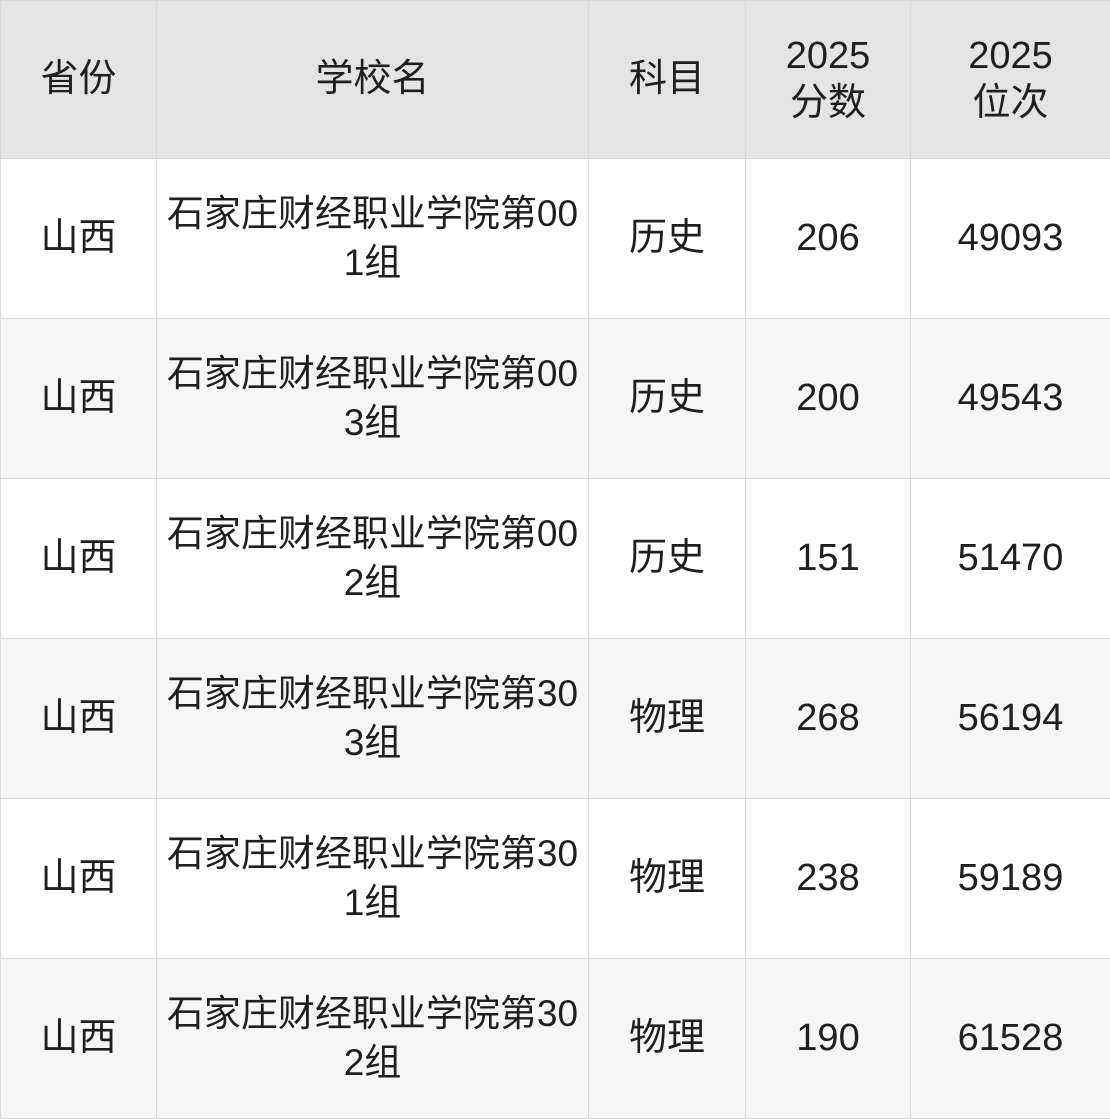 The width and height of the screenshot is (1110, 1119). Describe the element at coordinates (828, 399) in the screenshot. I see `cell-score: 200` at that location.